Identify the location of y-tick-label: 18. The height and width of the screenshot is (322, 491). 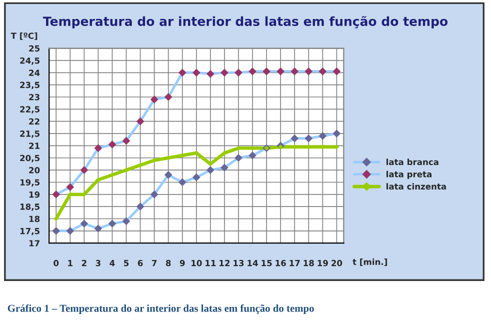
(34, 219).